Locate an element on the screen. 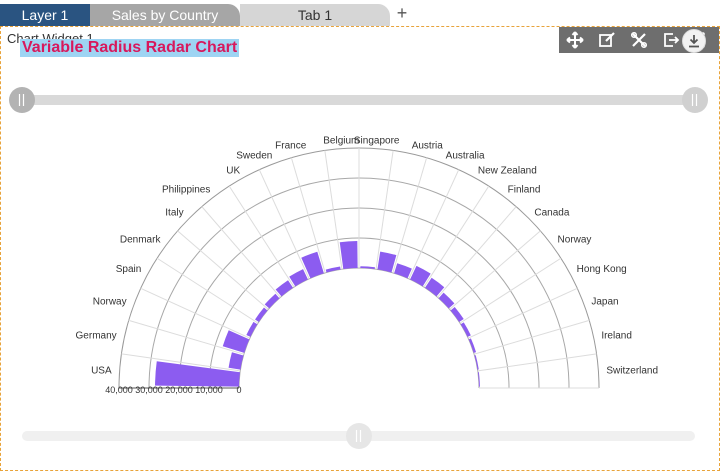  bar-japan is located at coordinates (472, 345).